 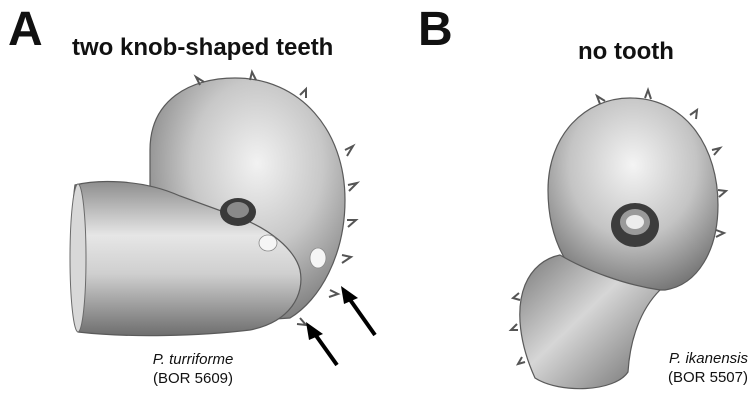 What do you see at coordinates (25, 29) in the screenshot?
I see `panel-a-letter: A` at bounding box center [25, 29].